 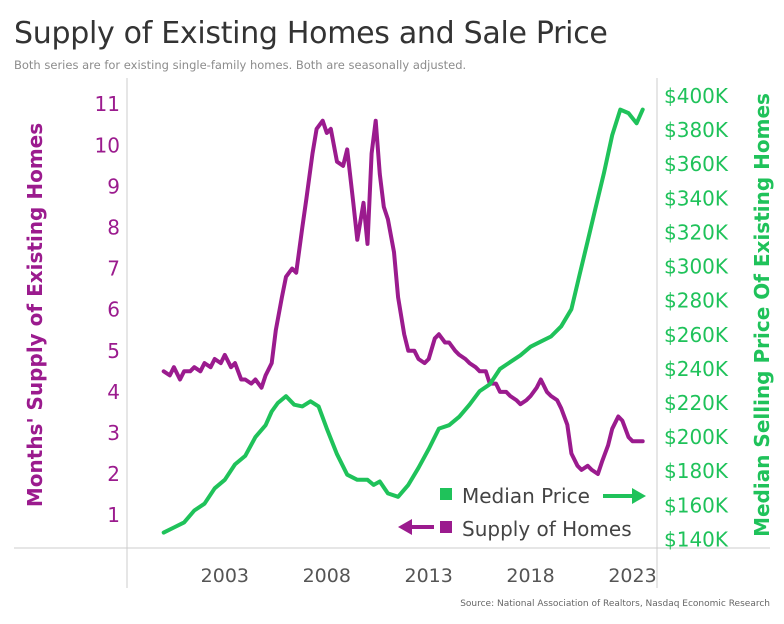 What do you see at coordinates (696, 471) in the screenshot?
I see `right-y-tick-label: $180K` at bounding box center [696, 471].